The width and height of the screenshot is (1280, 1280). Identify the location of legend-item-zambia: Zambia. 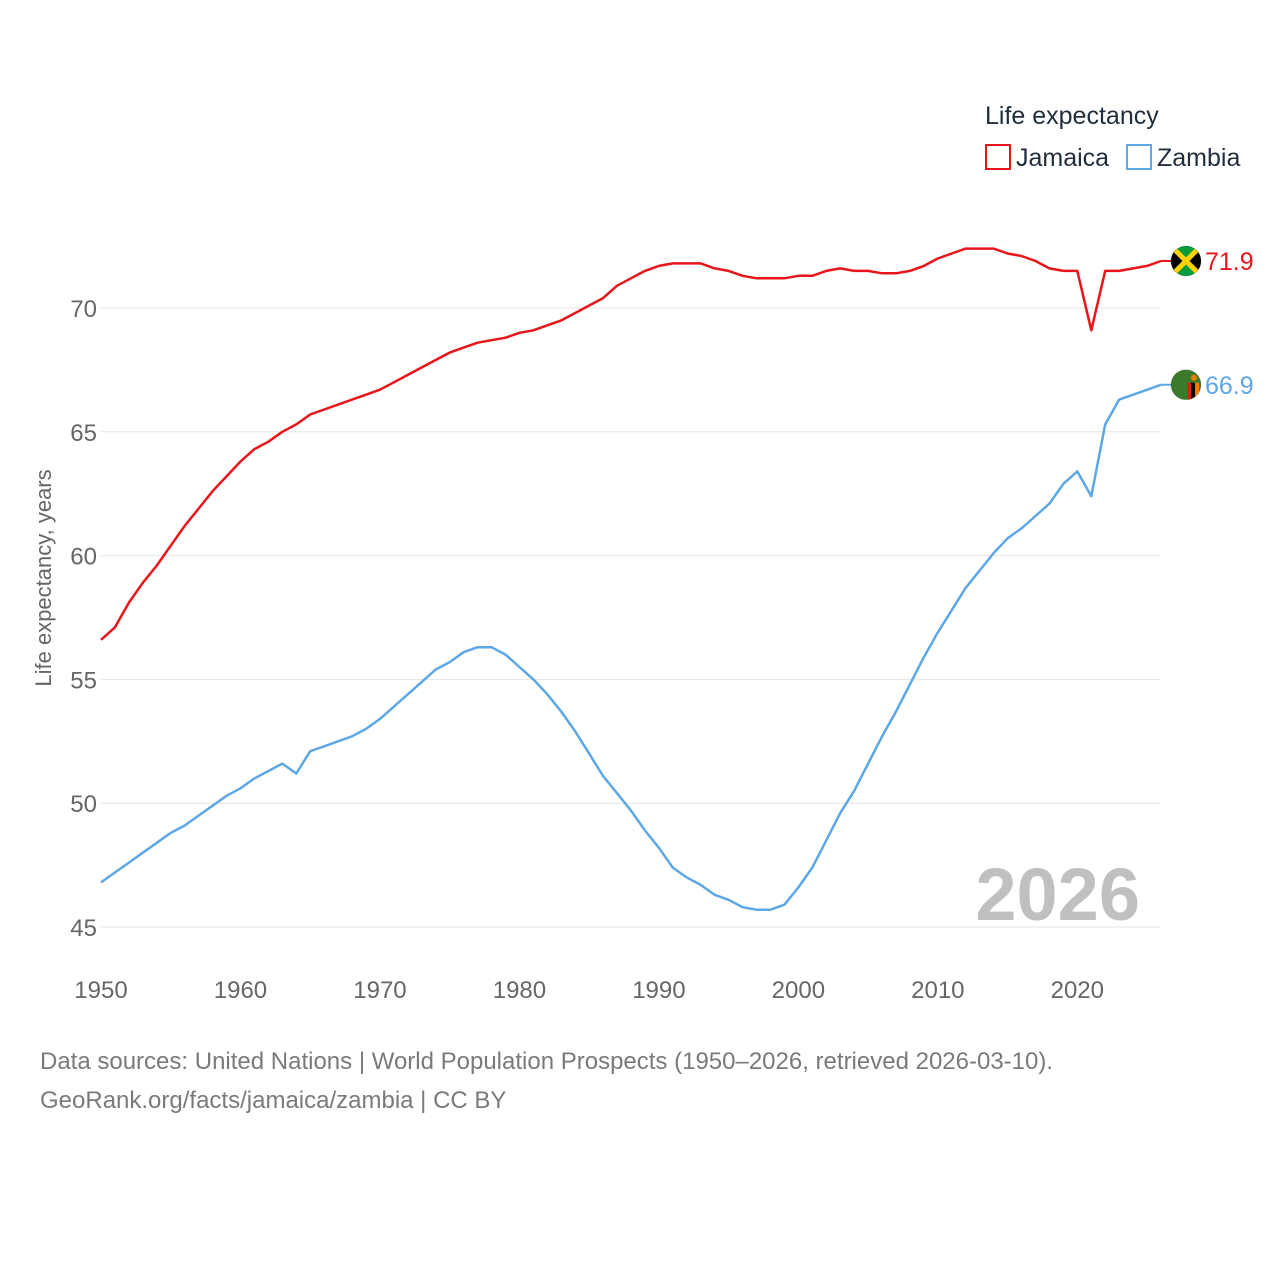
(1183, 158).